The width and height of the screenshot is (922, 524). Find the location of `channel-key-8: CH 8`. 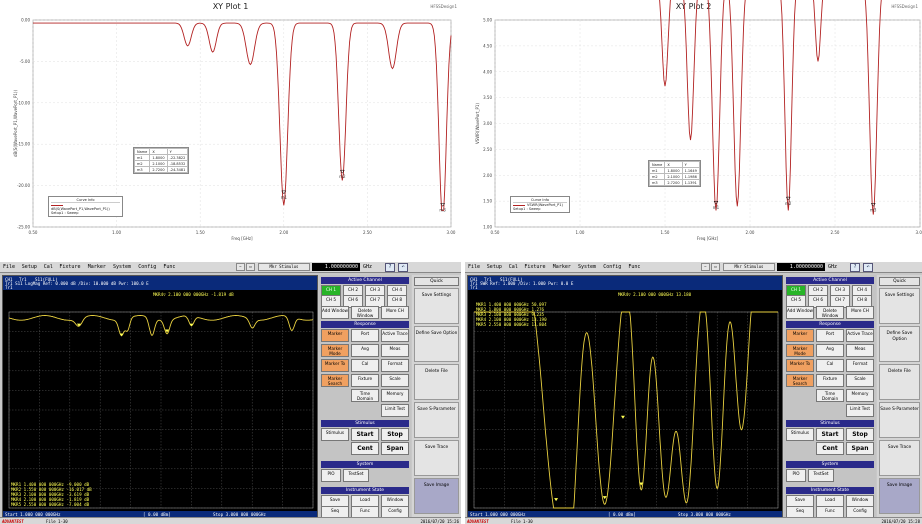

channel-key-8: CH 8 is located at coordinates (862, 301).